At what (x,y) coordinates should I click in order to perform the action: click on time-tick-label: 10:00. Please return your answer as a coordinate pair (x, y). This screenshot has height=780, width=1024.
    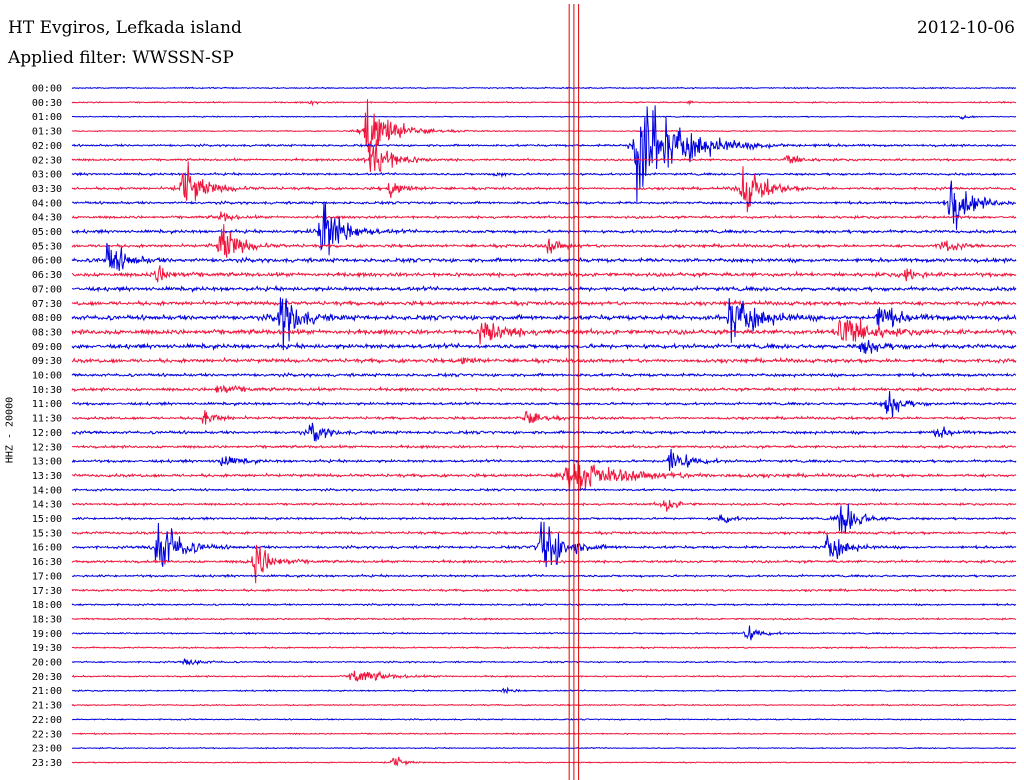
    Looking at the image, I should click on (47, 376).